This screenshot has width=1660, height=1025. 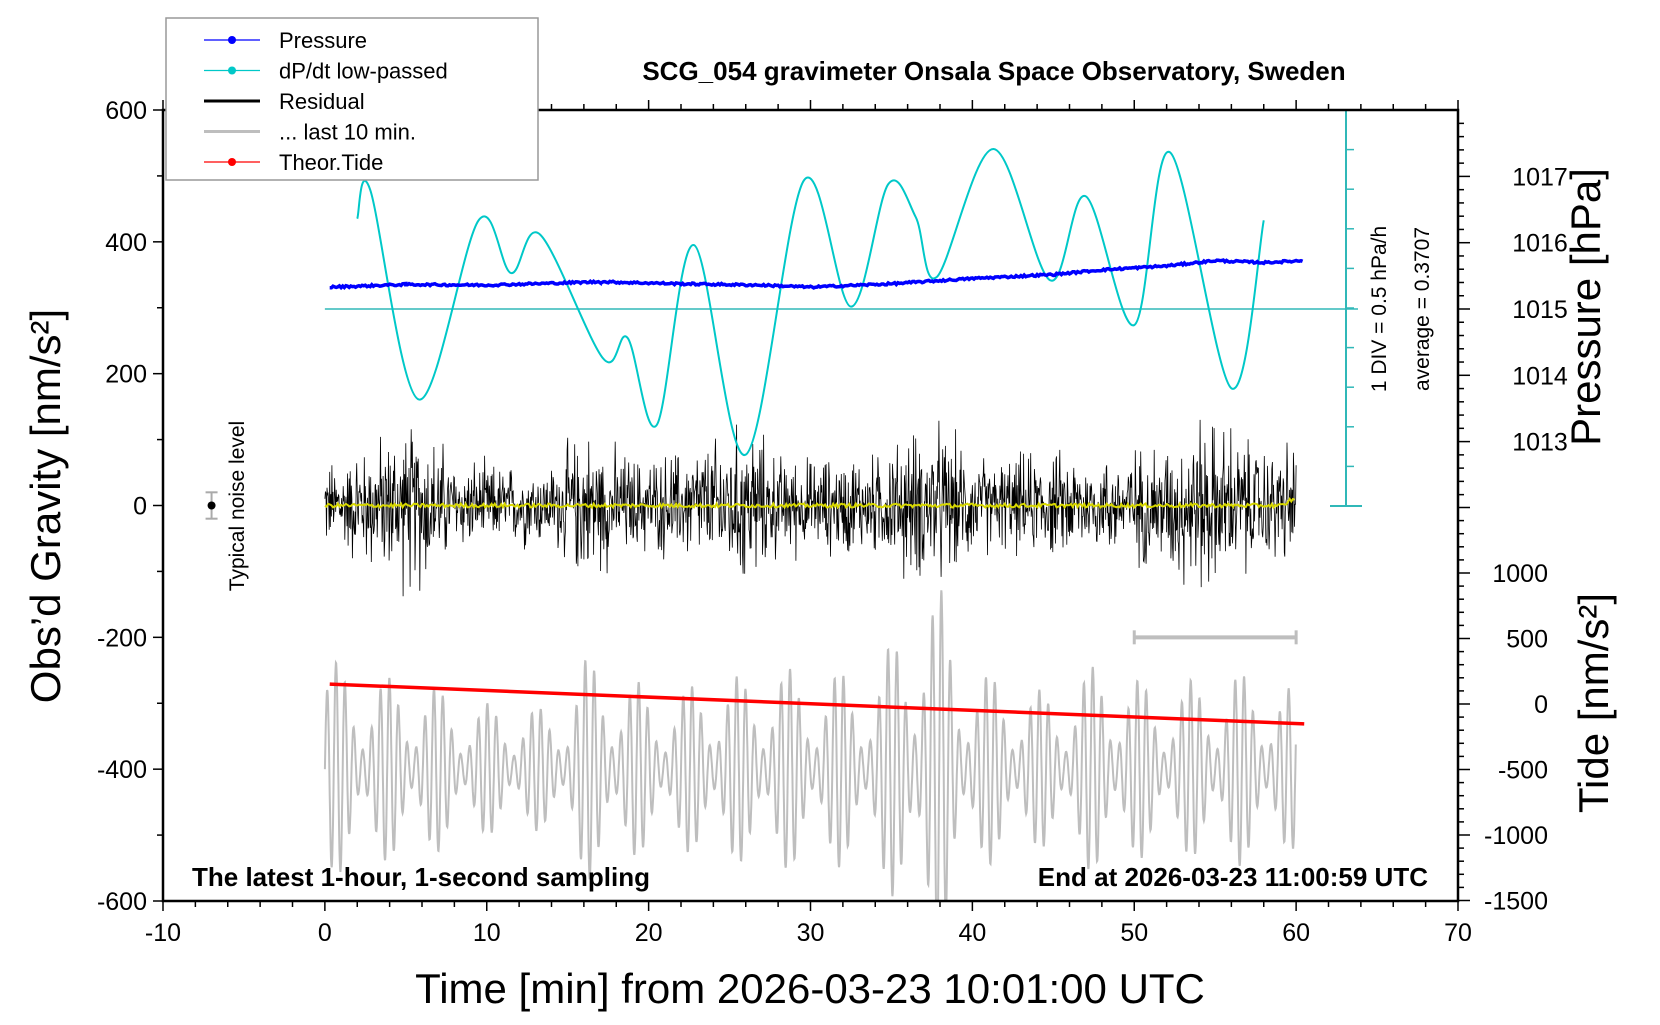 What do you see at coordinates (1422, 309) in the screenshot?
I see `dpdt-average-label: average = 0.3707` at bounding box center [1422, 309].